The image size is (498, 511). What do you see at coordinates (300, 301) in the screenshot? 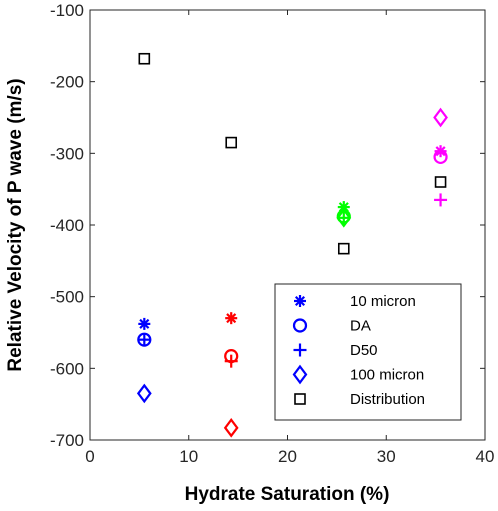
I see `legend-marker-asterisk` at bounding box center [300, 301].